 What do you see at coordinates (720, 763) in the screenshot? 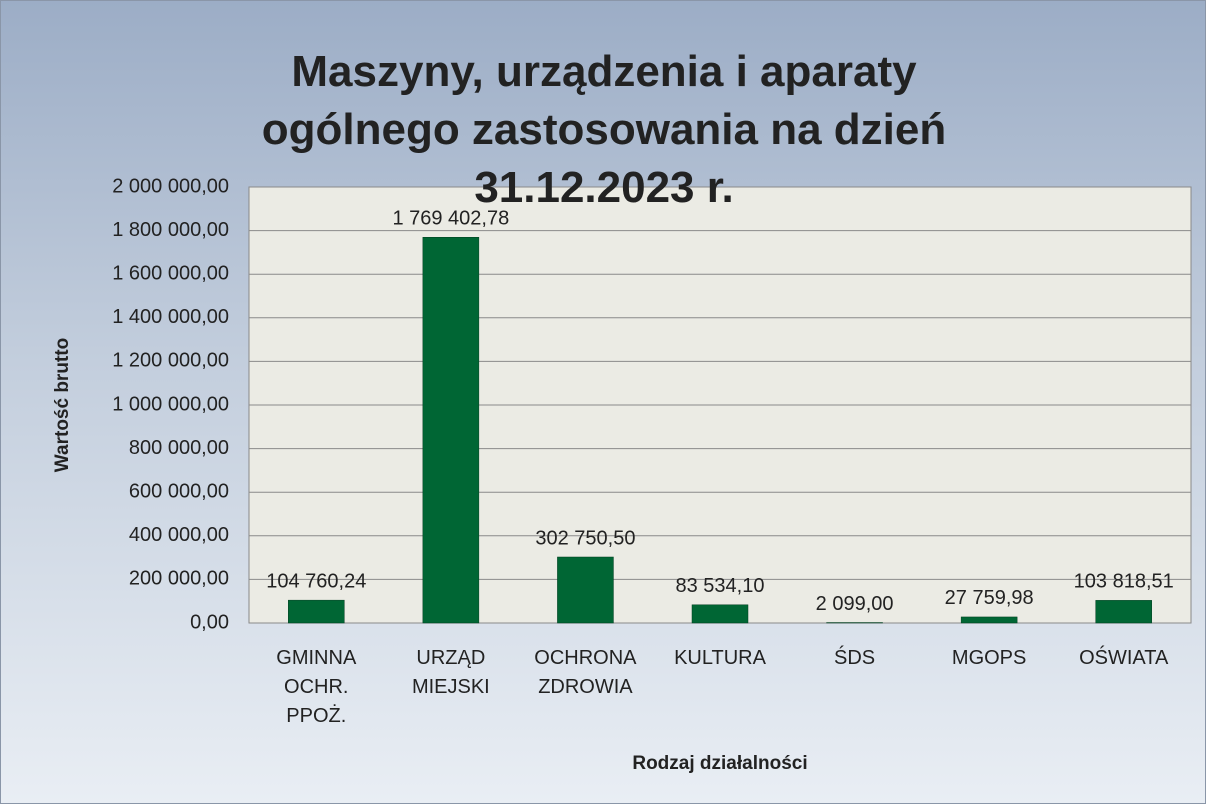
I see `x-axis-title: Rodzaj działalności` at bounding box center [720, 763].